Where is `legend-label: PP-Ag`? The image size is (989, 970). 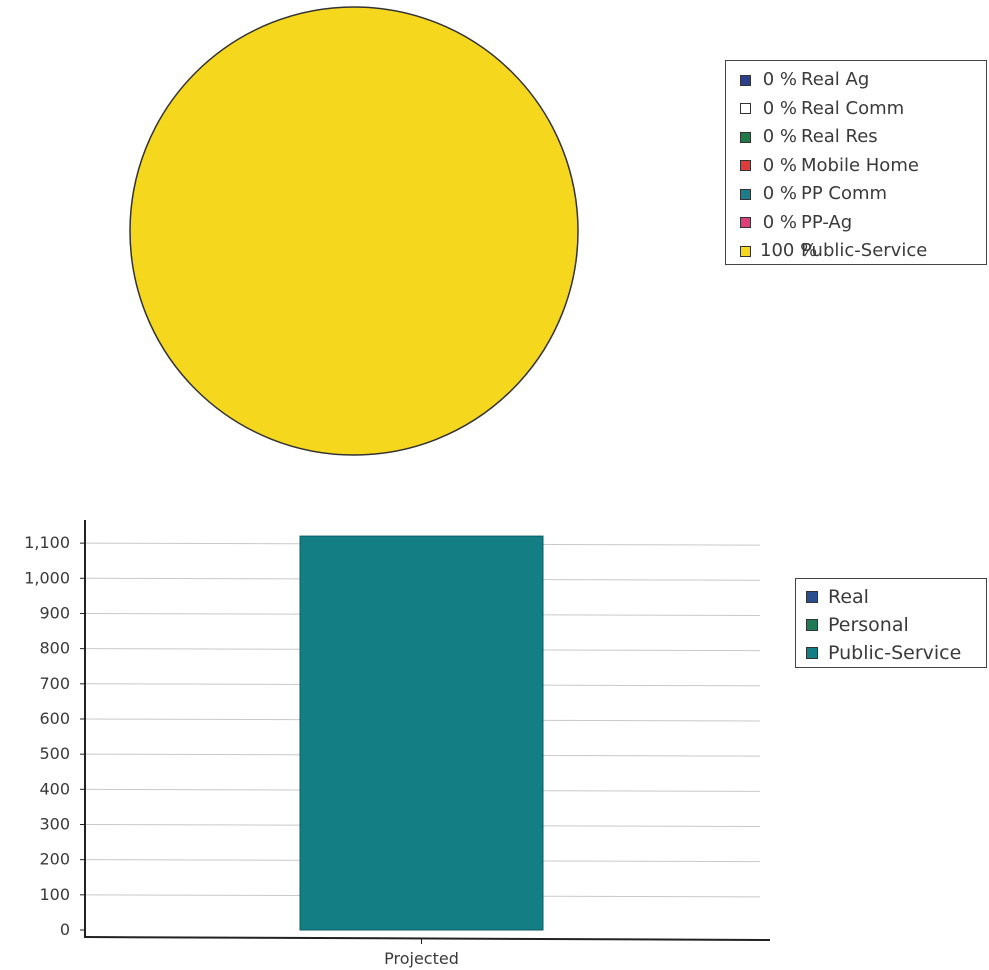 legend-label: PP-Ag is located at coordinates (827, 222).